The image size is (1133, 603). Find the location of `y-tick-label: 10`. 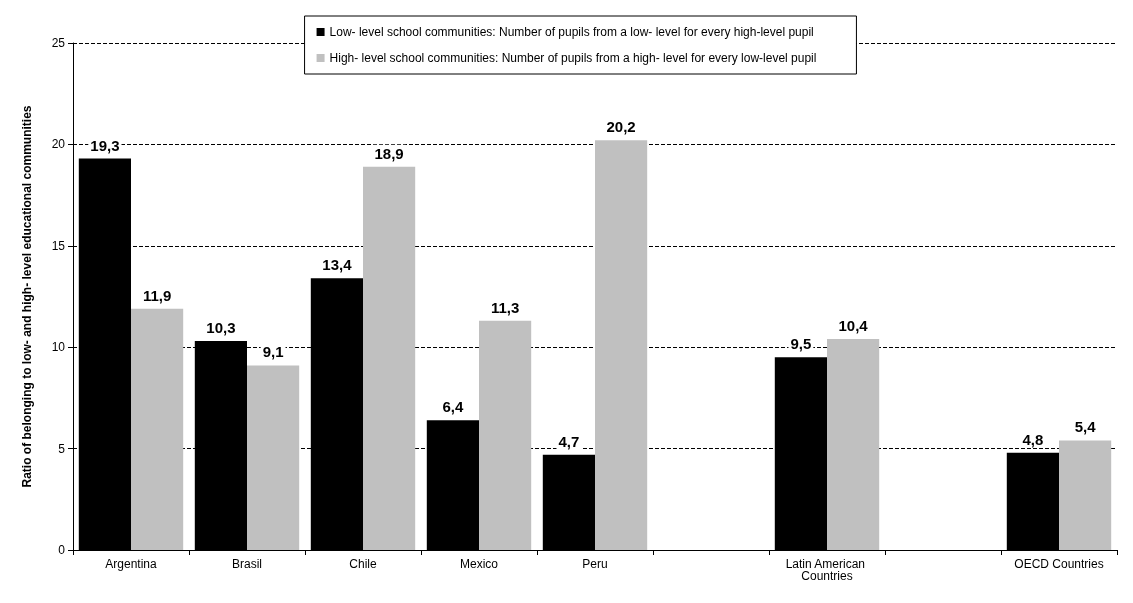

y-tick-label: 10 is located at coordinates (58, 347).